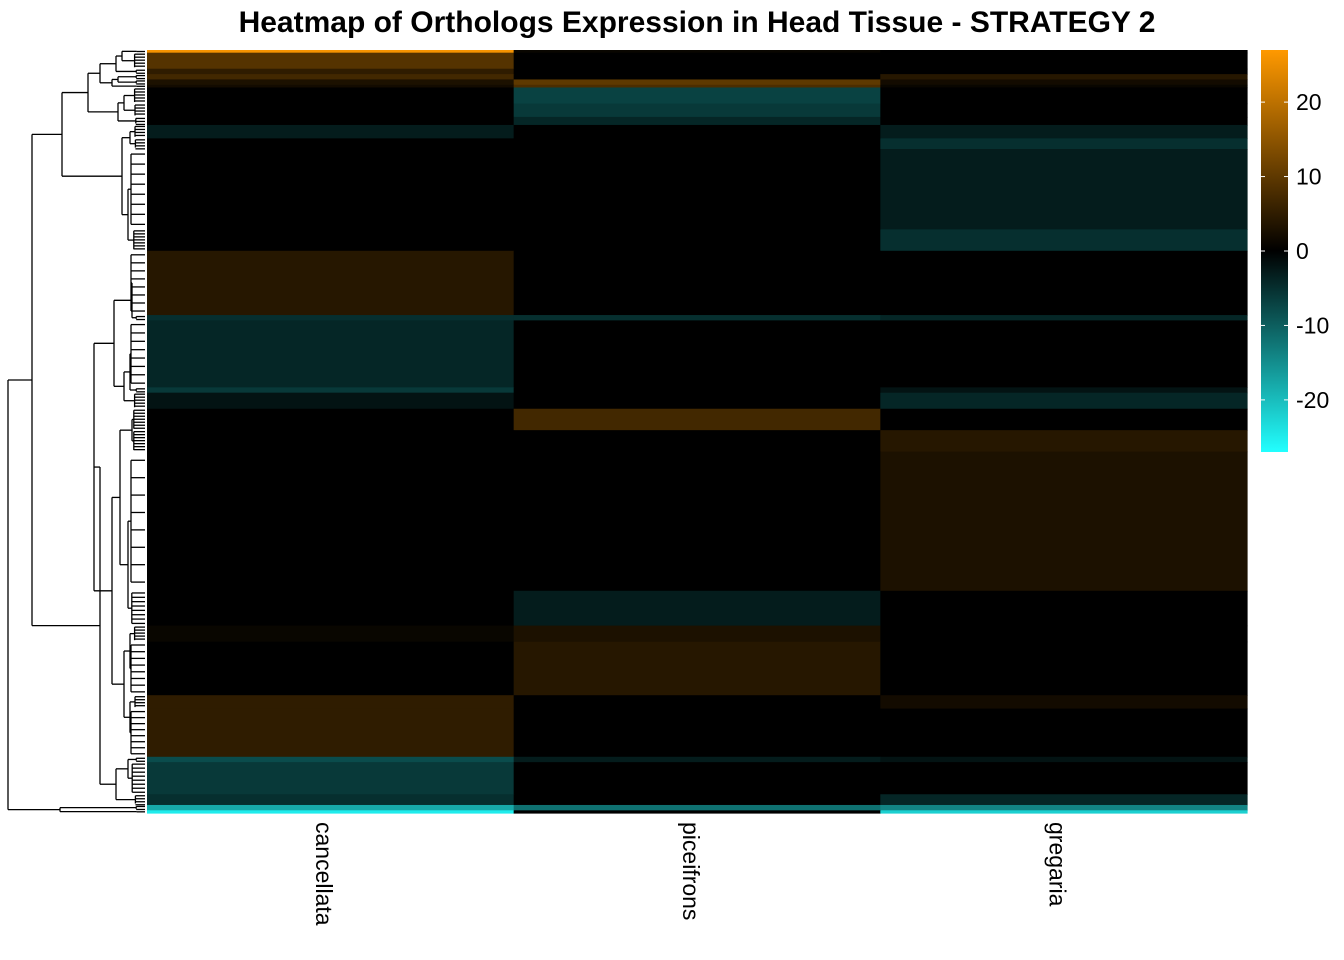 Image resolution: width=1344 pixels, height=960 pixels. What do you see at coordinates (1302, 251) in the screenshot?
I see `legend-tick-label: 0` at bounding box center [1302, 251].